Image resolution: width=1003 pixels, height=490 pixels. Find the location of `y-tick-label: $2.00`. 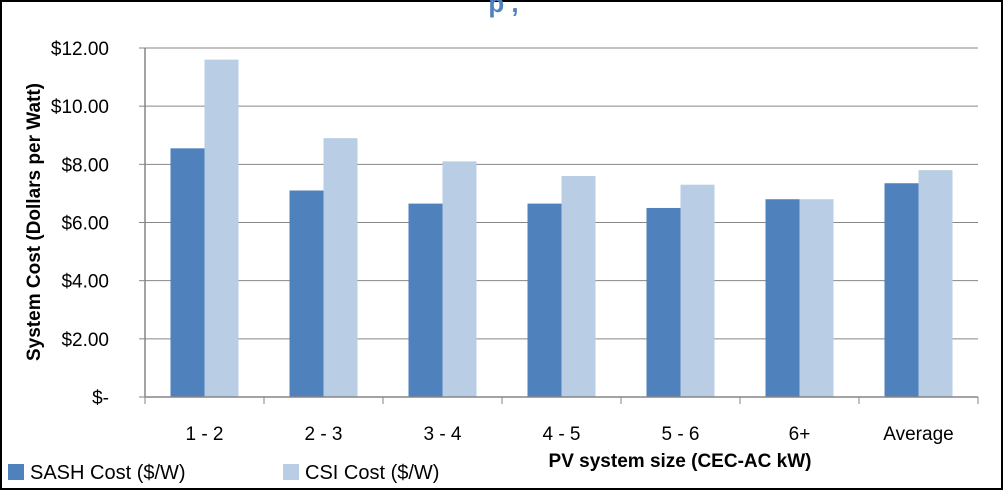

y-tick-label: $2.00 is located at coordinates (85, 340).